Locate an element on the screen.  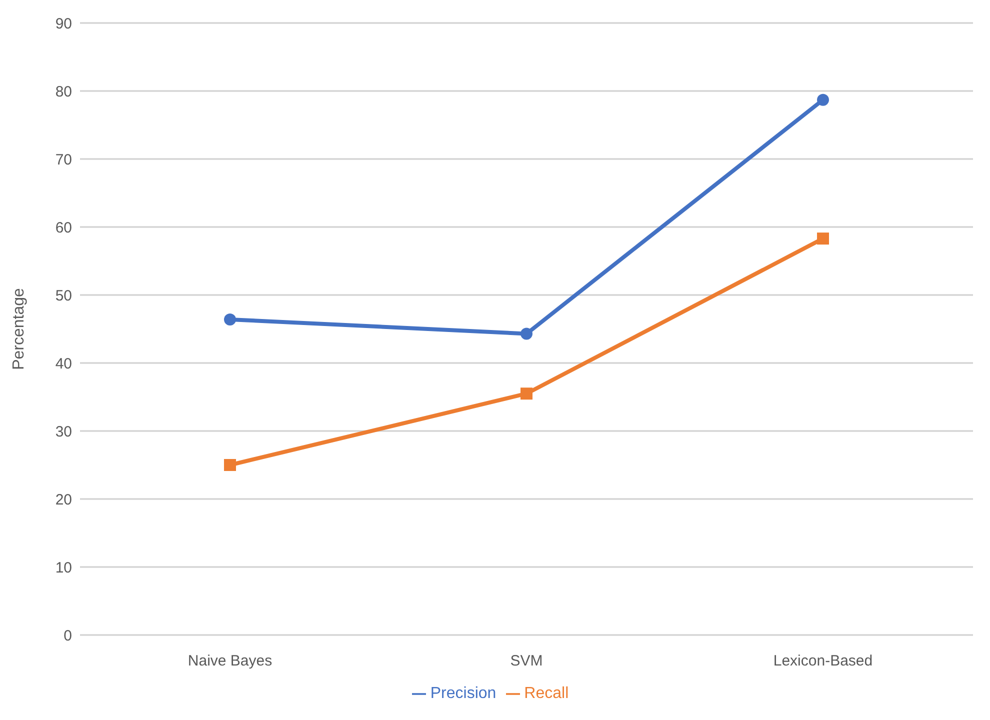
y-tick-label: 40 is located at coordinates (63, 363).